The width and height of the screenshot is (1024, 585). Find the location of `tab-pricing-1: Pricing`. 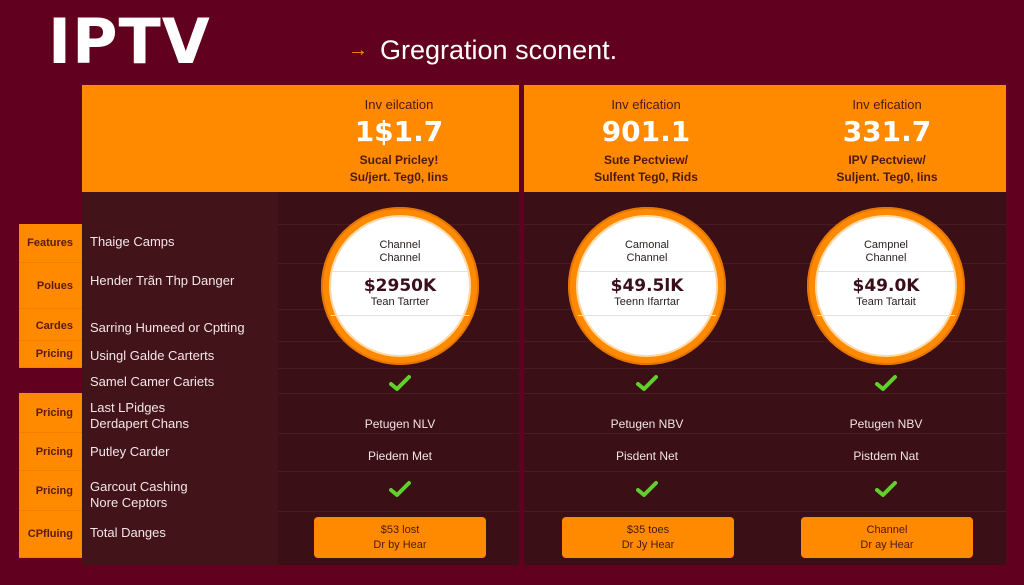

tab-pricing-1: Pricing is located at coordinates (50, 354).